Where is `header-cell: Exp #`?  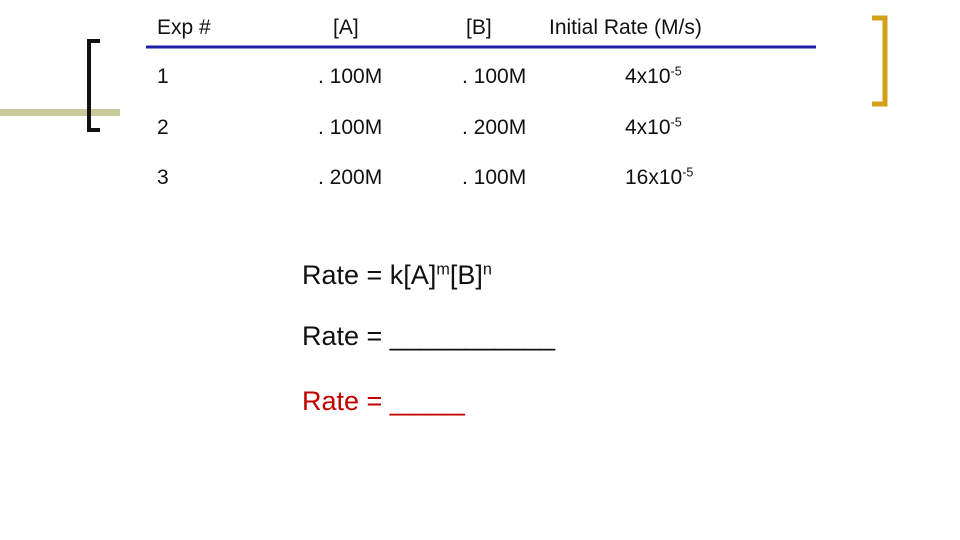 header-cell: Exp # is located at coordinates (184, 27).